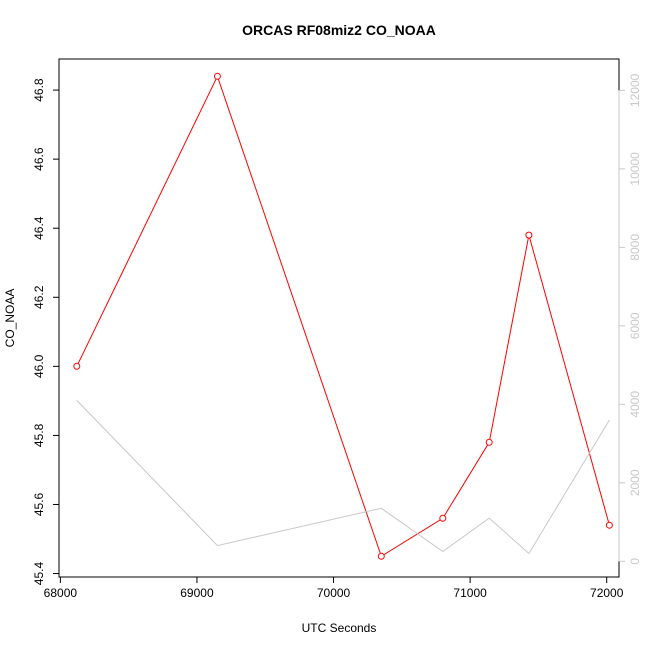 The height and width of the screenshot is (650, 650). What do you see at coordinates (635, 325) in the screenshot?
I see `y2-tick-label: 6000` at bounding box center [635, 325].